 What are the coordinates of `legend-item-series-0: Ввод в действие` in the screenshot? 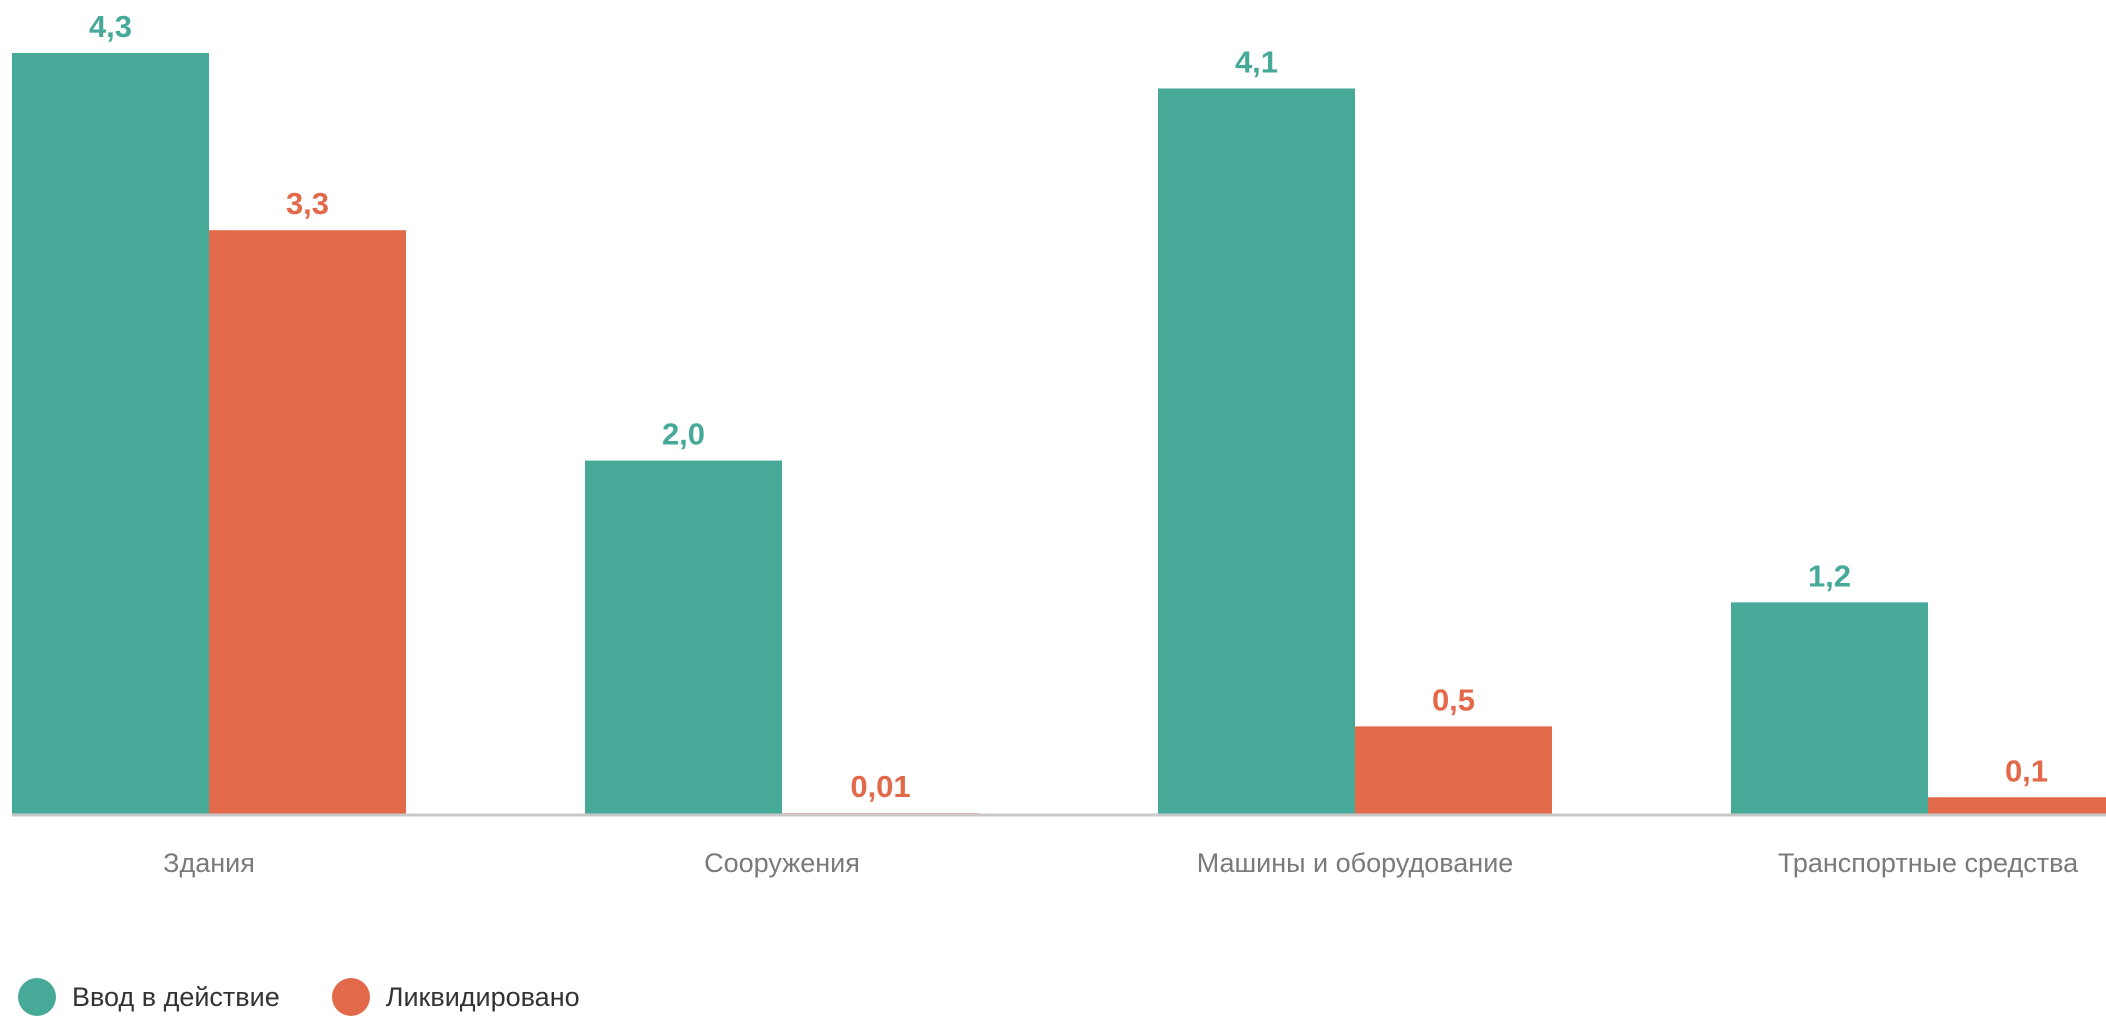 It's located at (149, 997).